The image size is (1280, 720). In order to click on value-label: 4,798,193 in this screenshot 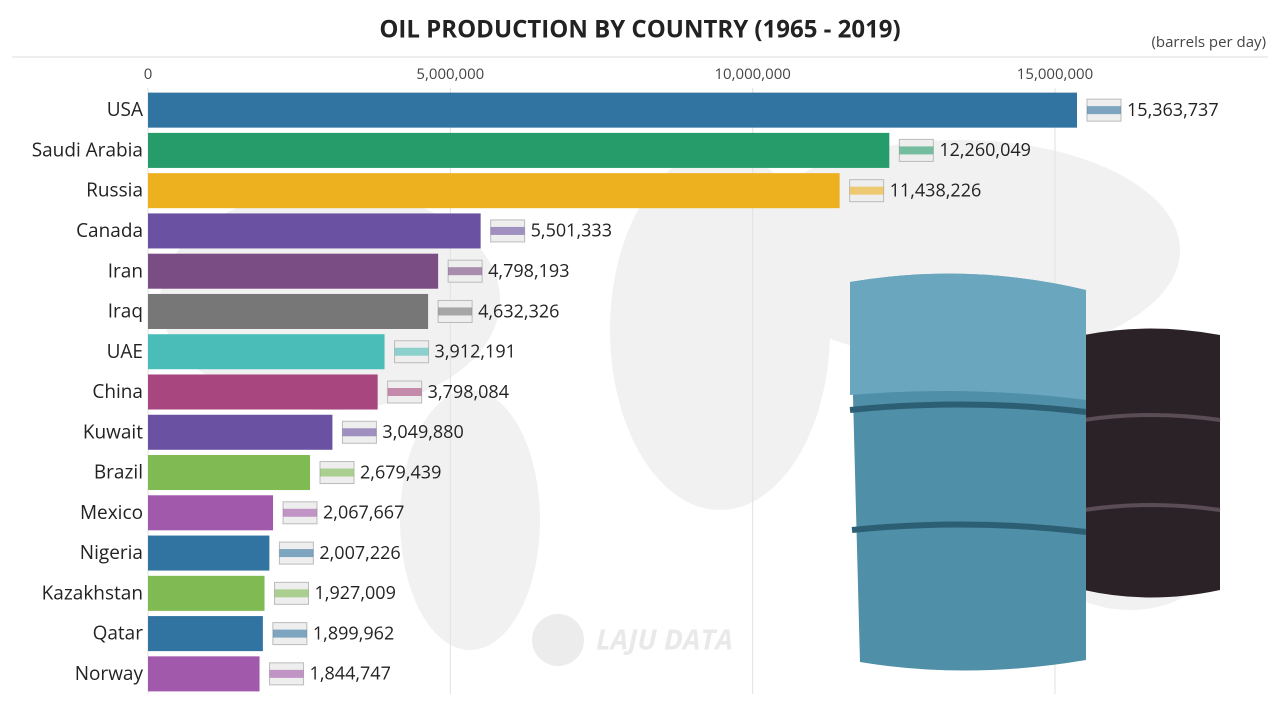, I will do `click(528, 271)`.